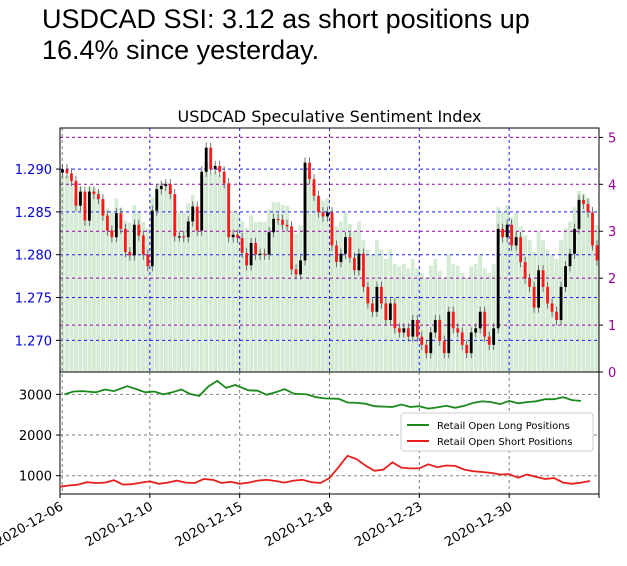 The height and width of the screenshot is (566, 627). I want to click on price-tick-label: 1.290, so click(33, 170).